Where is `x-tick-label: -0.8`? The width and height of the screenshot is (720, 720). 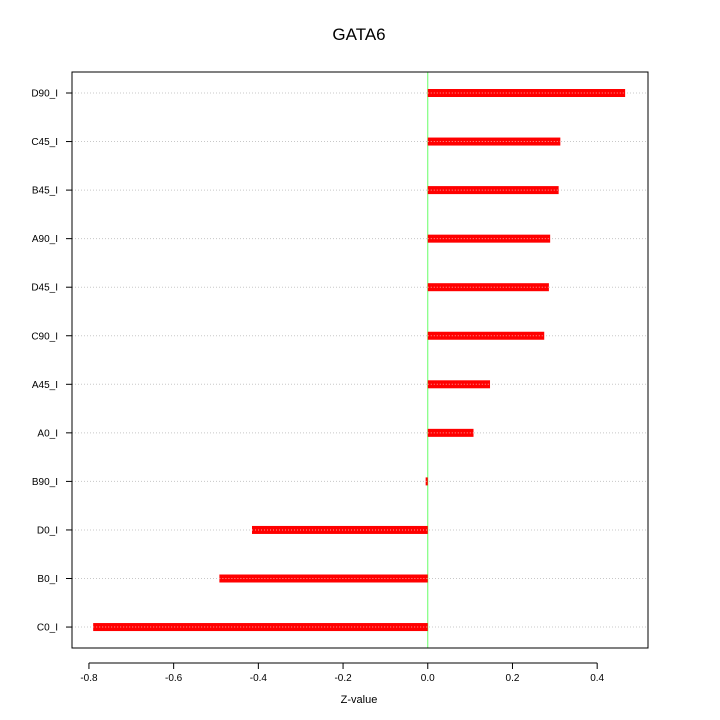
x-tick-label: -0.8 is located at coordinates (89, 678).